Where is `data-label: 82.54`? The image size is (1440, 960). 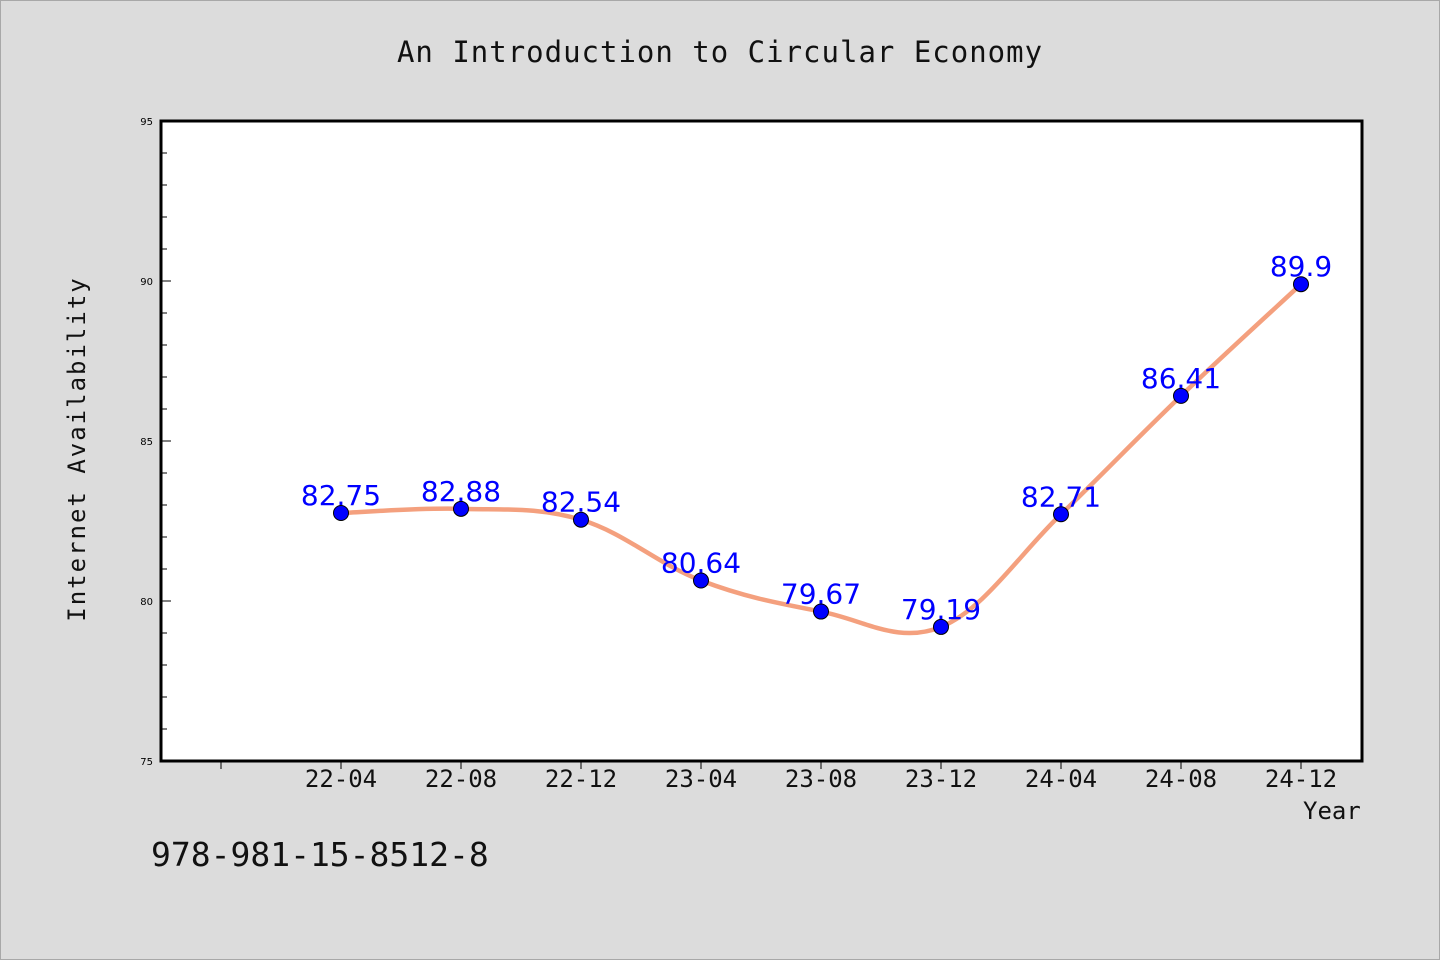
data-label: 82.54 is located at coordinates (581, 502).